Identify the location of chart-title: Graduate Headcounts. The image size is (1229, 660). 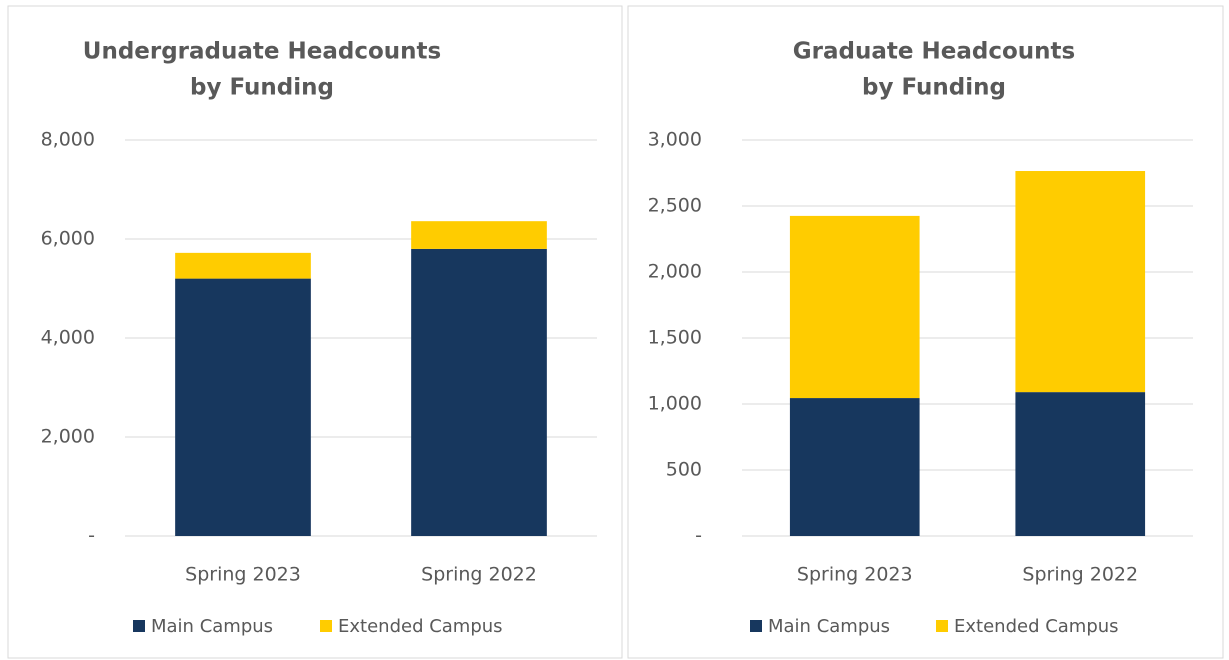
(934, 52).